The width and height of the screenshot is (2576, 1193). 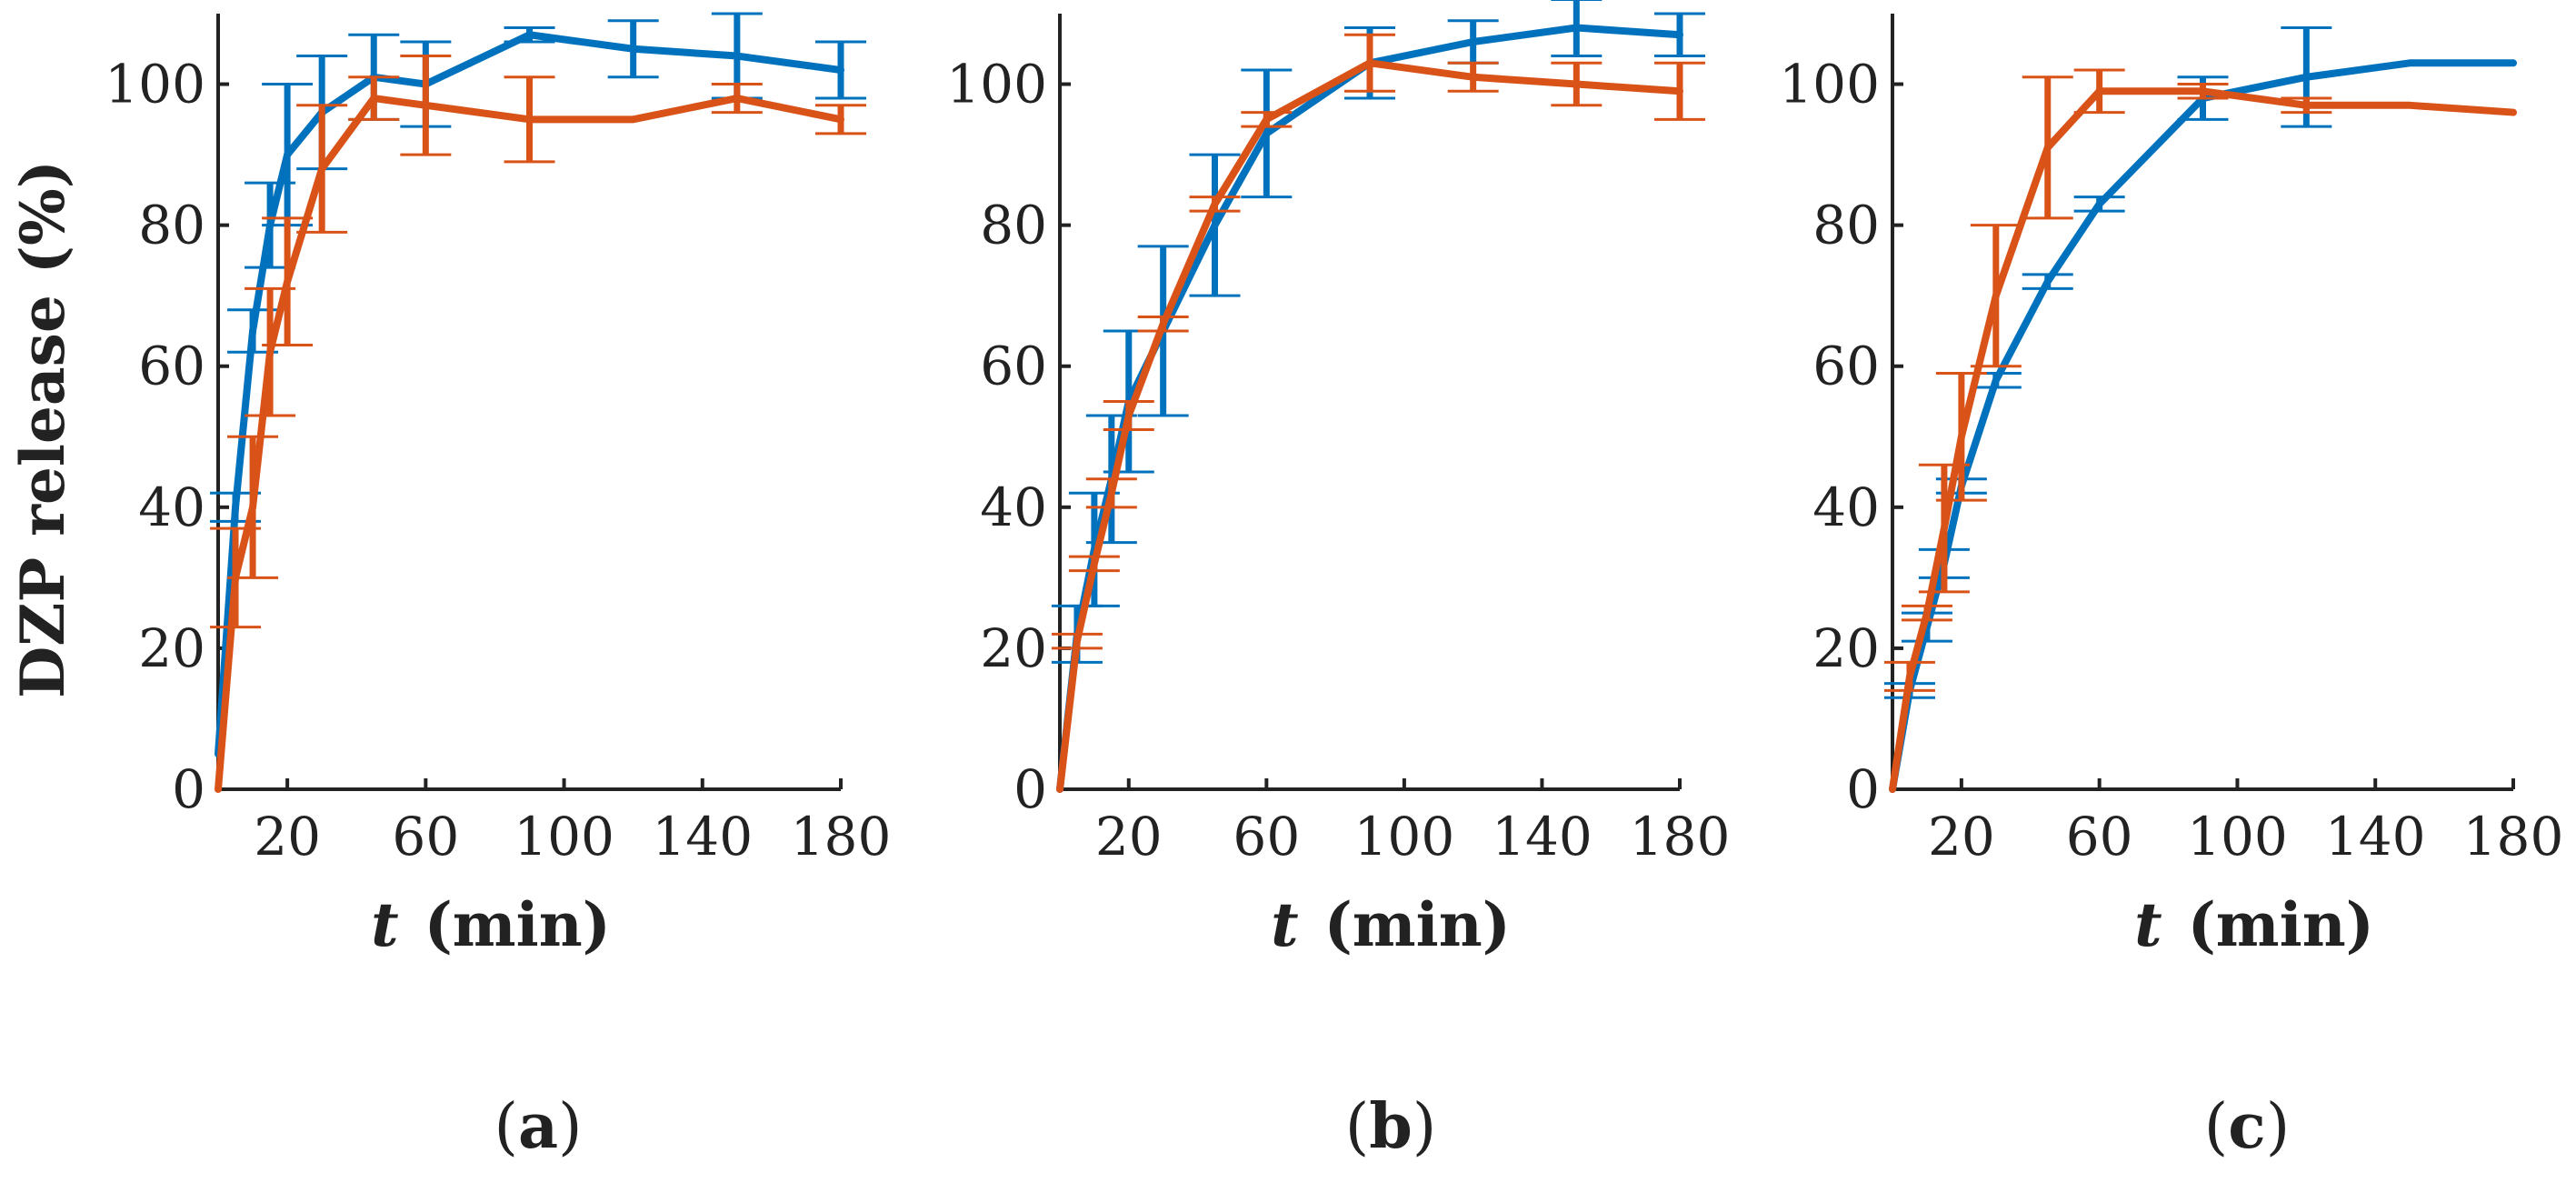 What do you see at coordinates (2216, 1127) in the screenshot?
I see `panel-label-c-open: (` at bounding box center [2216, 1127].